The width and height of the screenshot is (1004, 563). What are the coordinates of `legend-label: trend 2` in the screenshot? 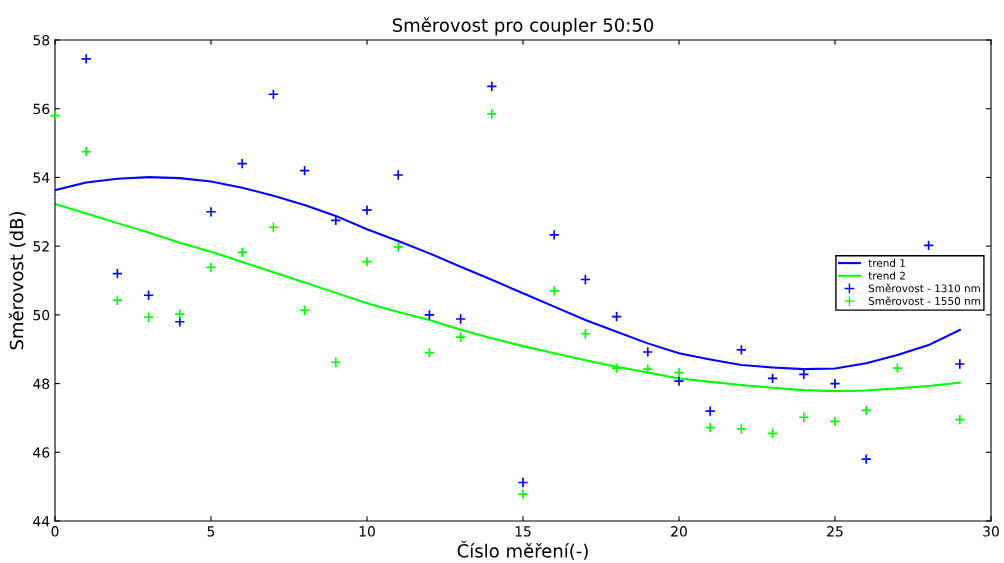 It's located at (886, 275).